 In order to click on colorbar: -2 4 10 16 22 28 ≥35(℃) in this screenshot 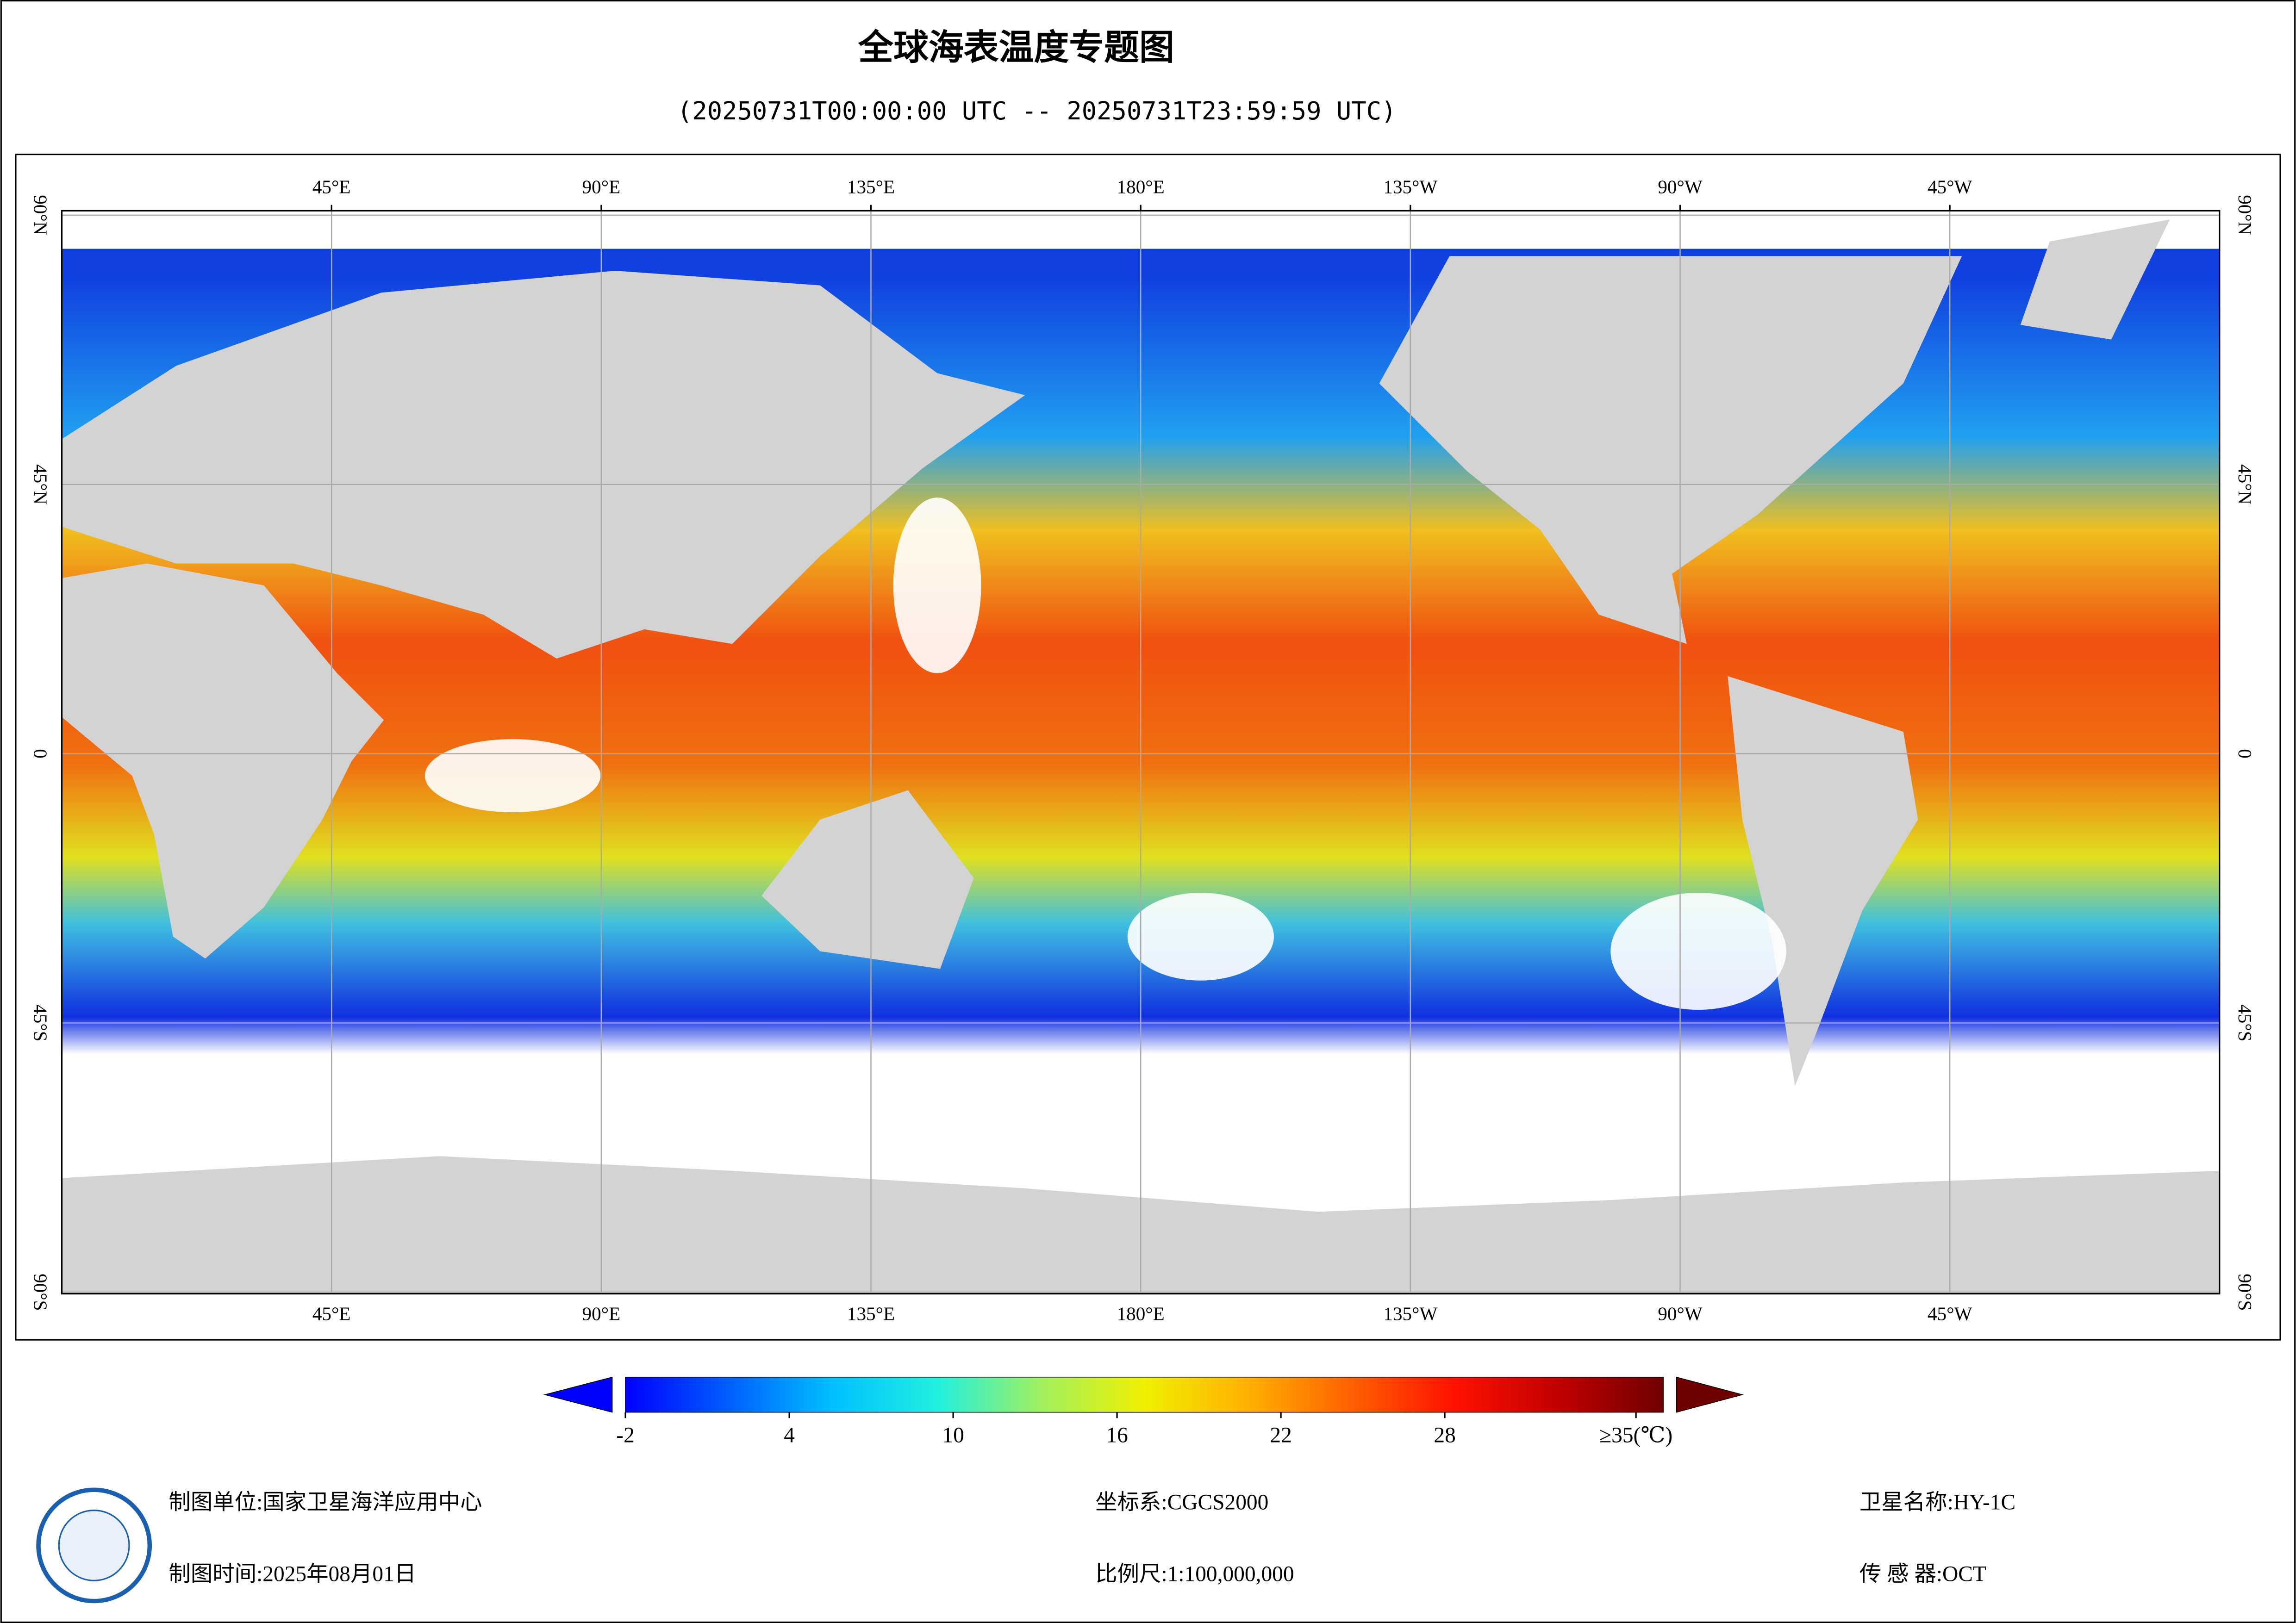, I will do `click(1143, 1411)`.